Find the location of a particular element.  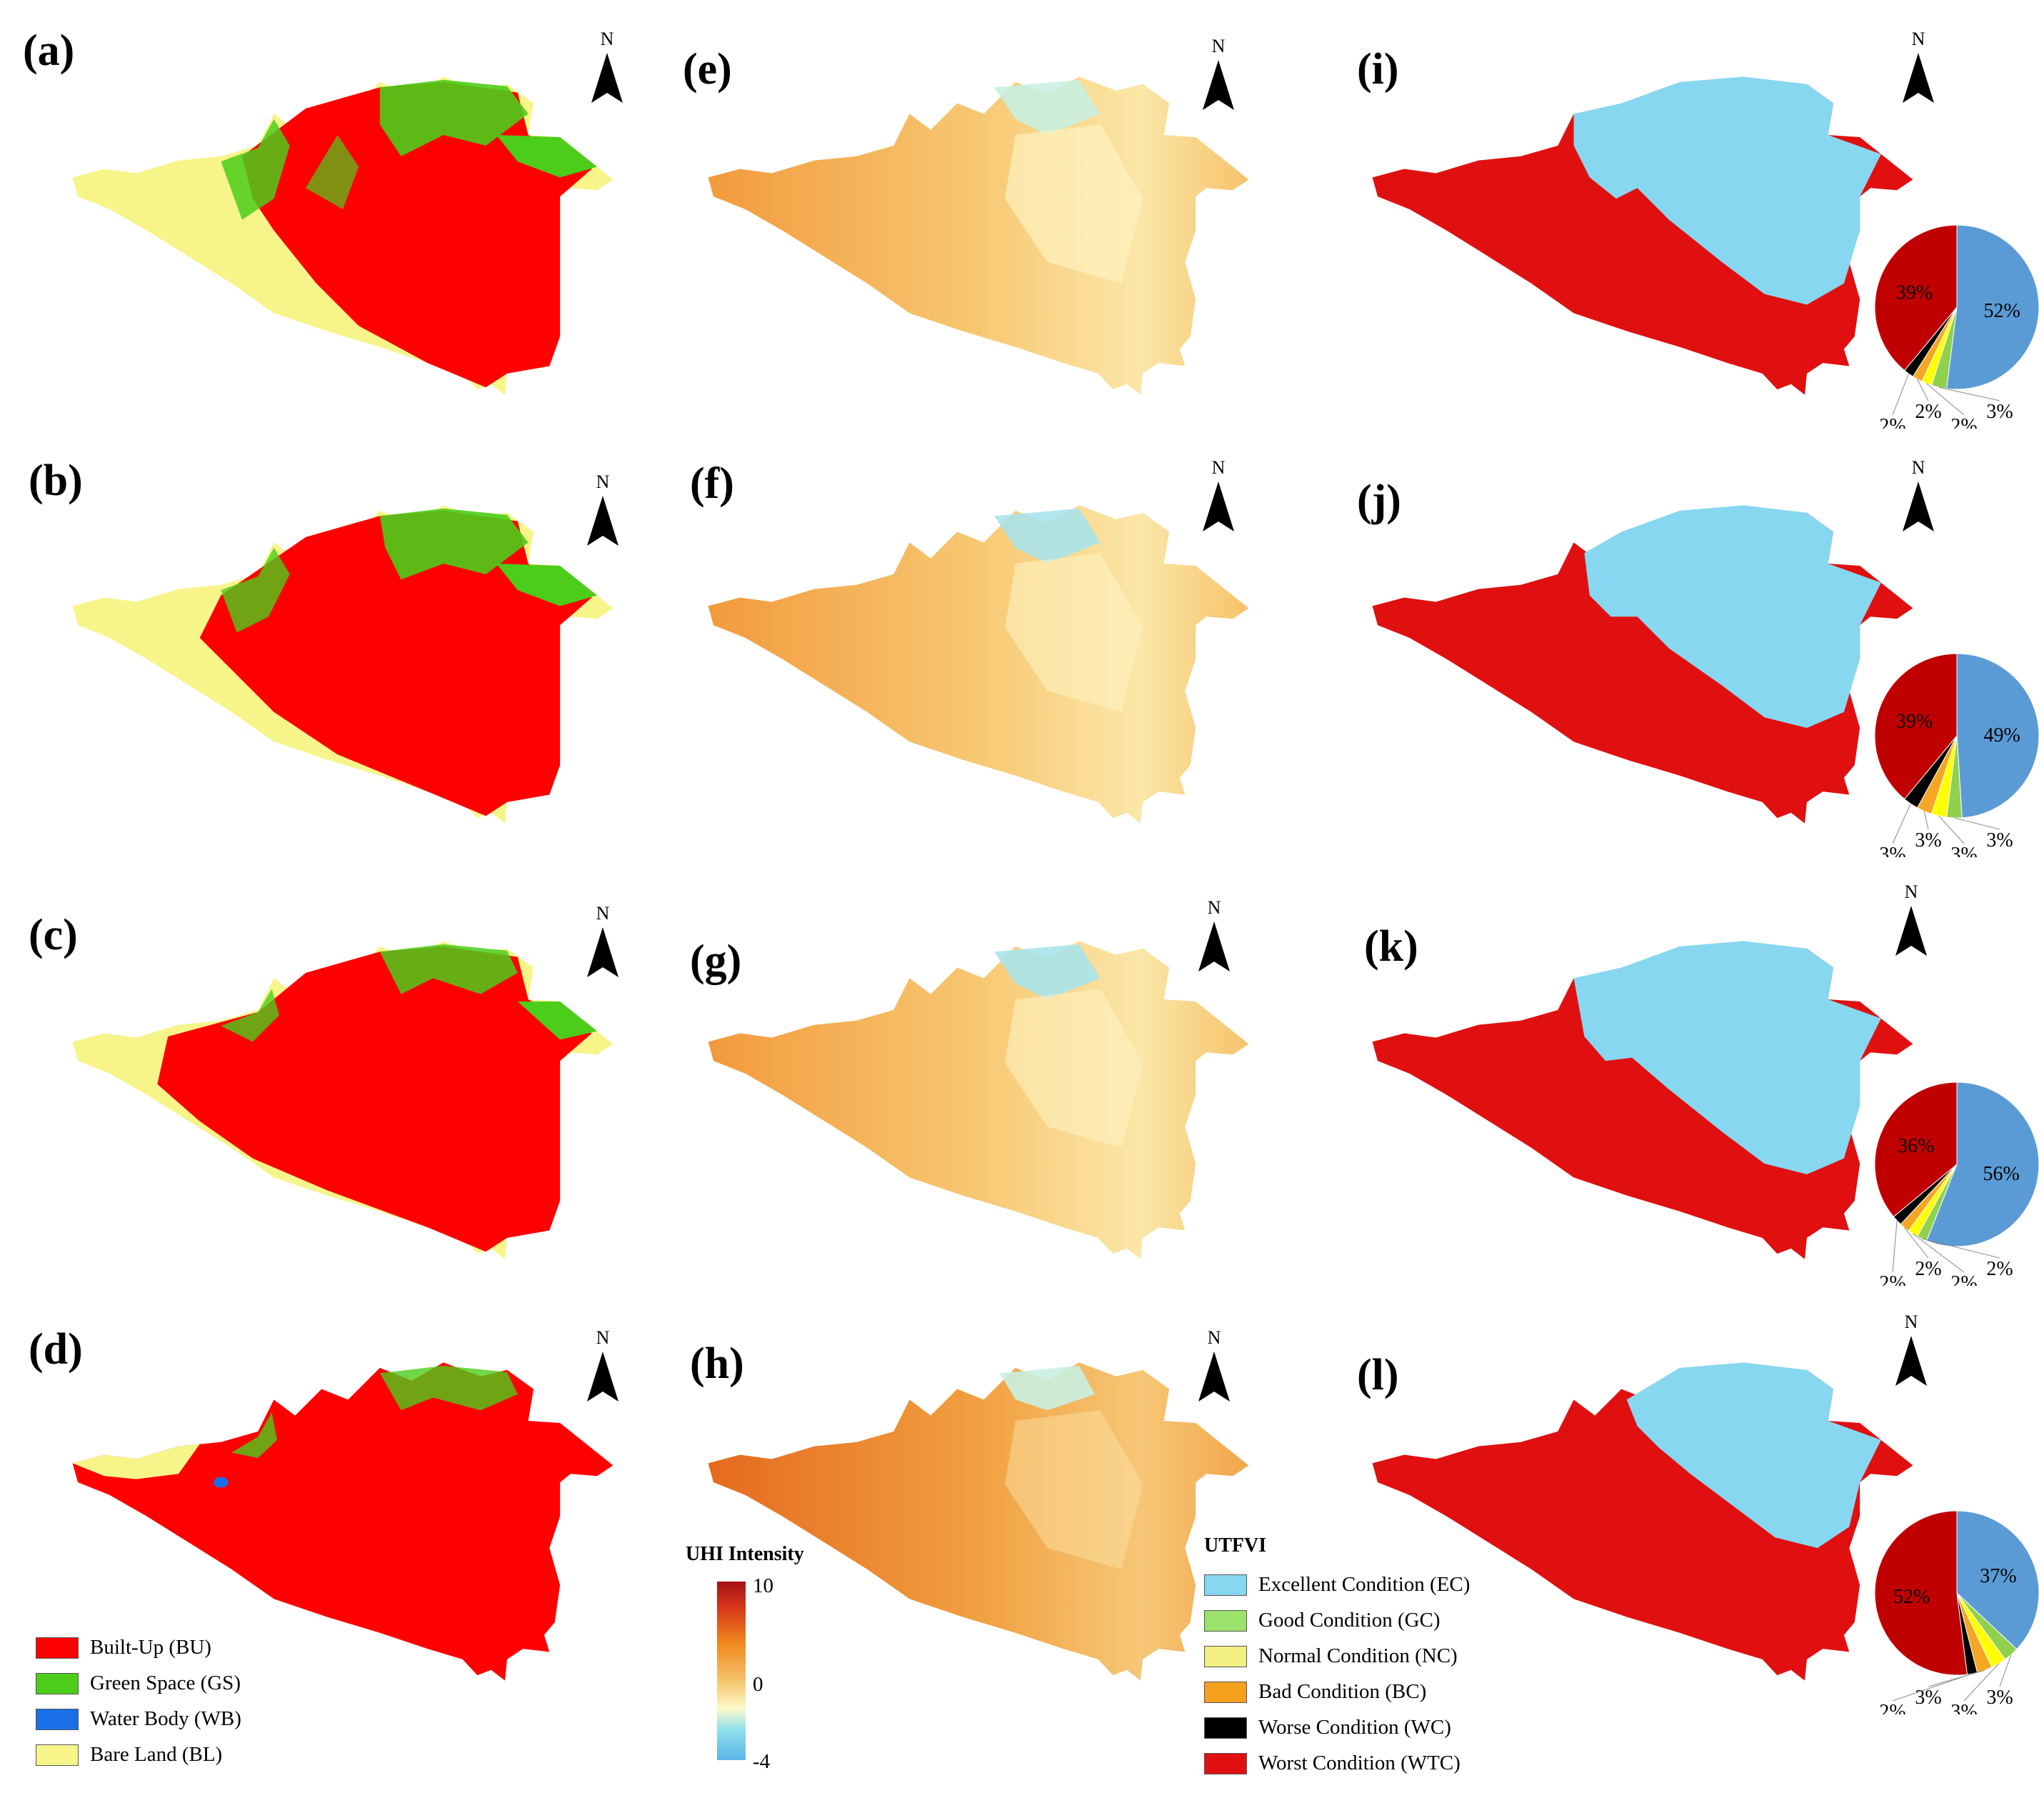

lulc-map-d is located at coordinates (342, 1521).